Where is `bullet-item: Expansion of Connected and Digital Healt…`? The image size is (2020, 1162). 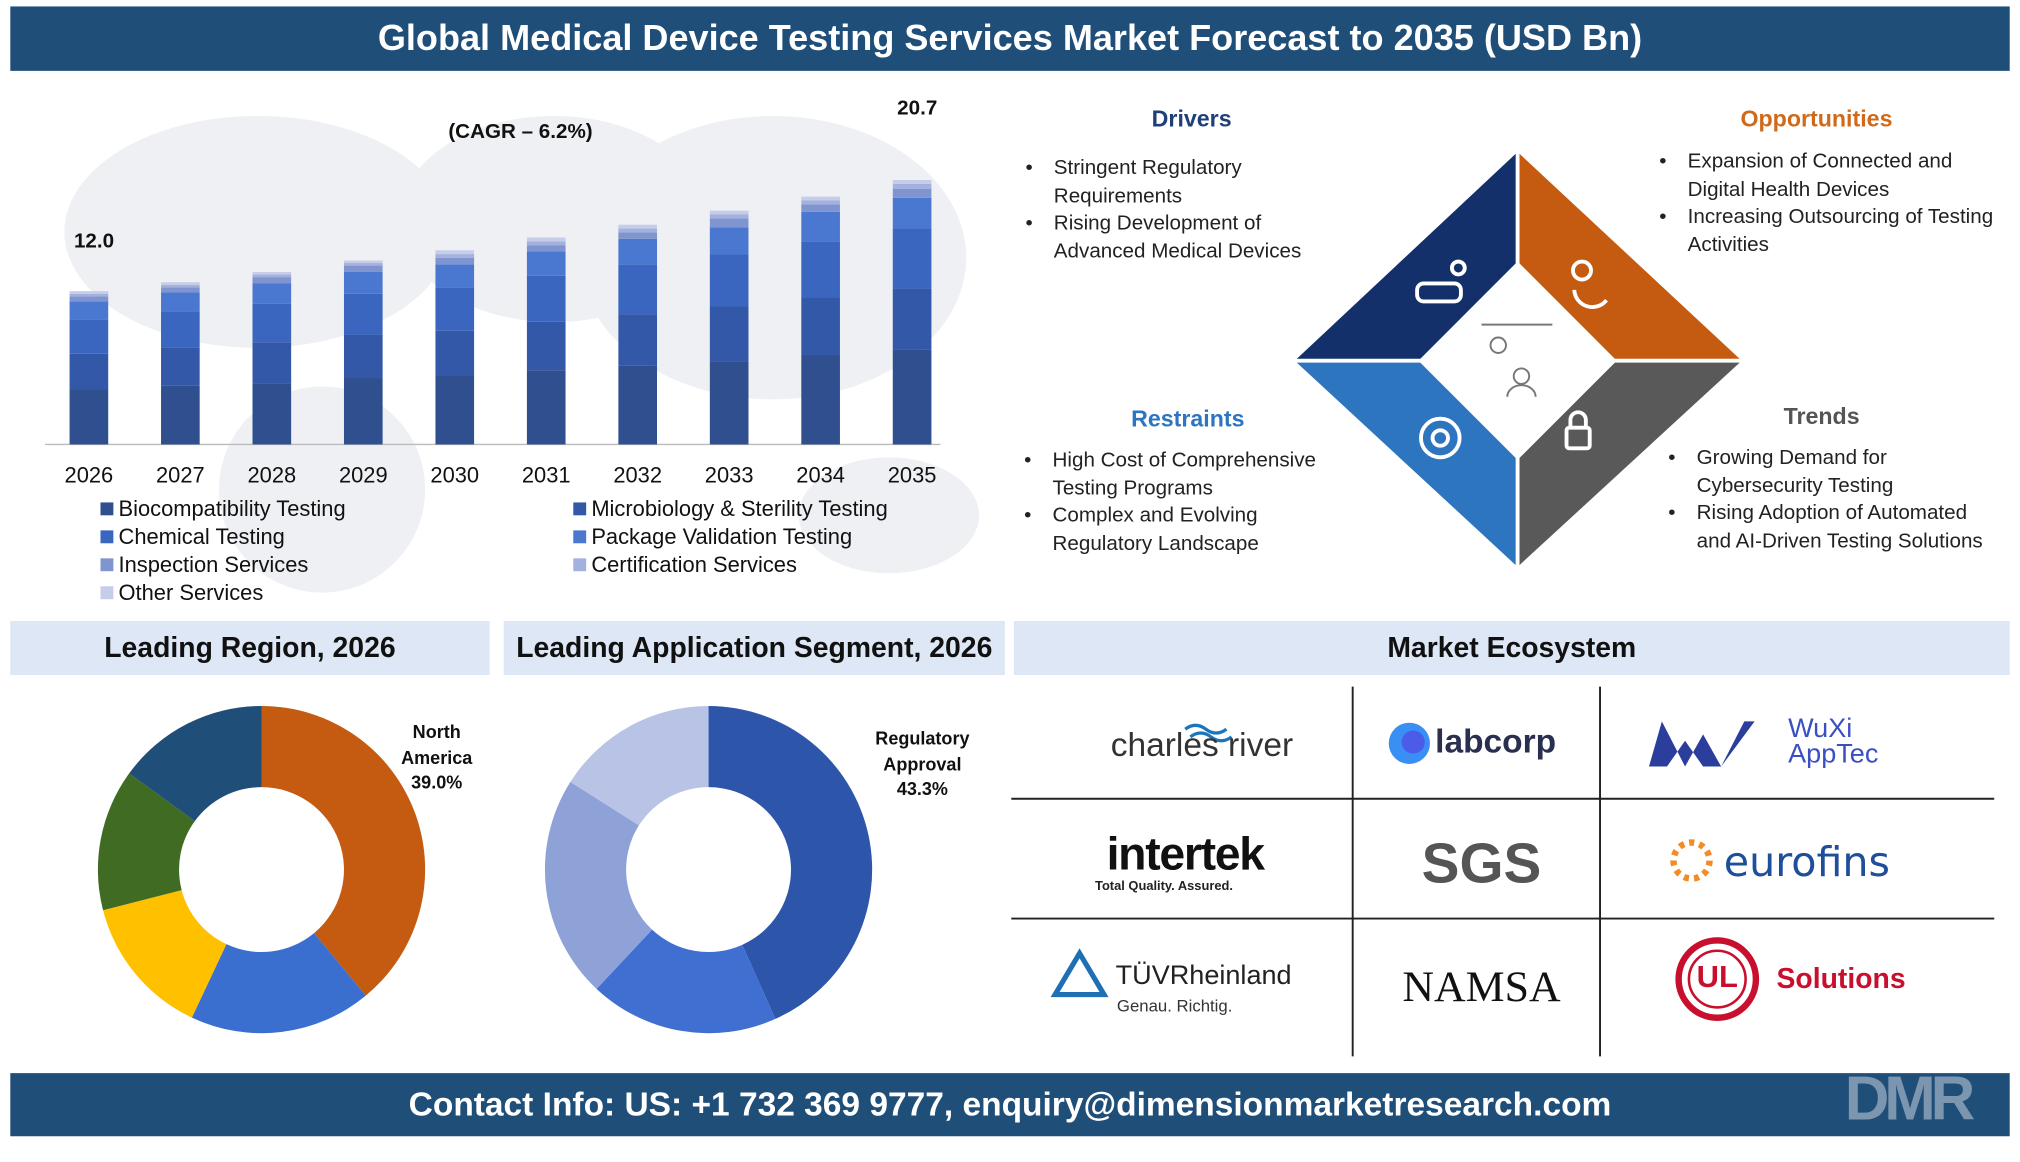
bullet-item: Expansion of Connected and Digital Healt… is located at coordinates (1826, 175).